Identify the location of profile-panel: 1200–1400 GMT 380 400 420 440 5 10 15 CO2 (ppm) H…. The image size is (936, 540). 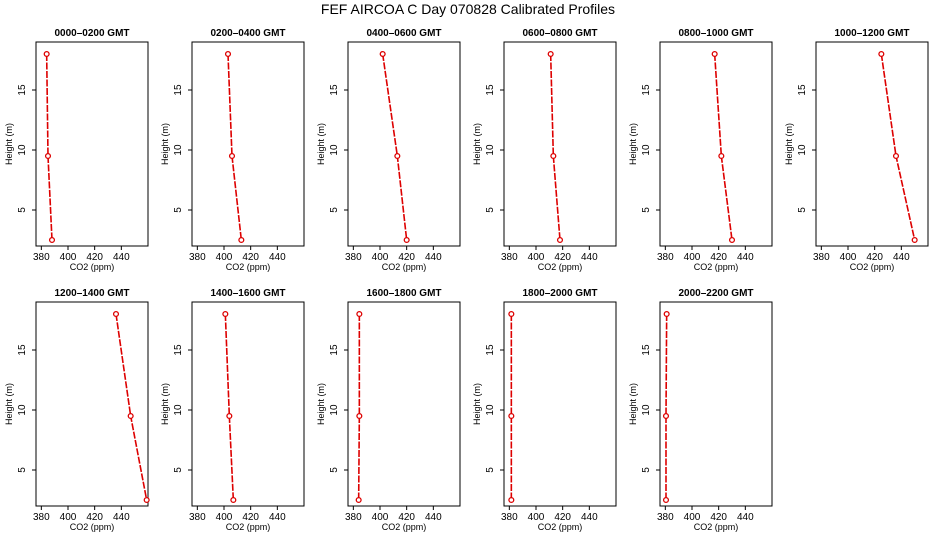
(77, 410).